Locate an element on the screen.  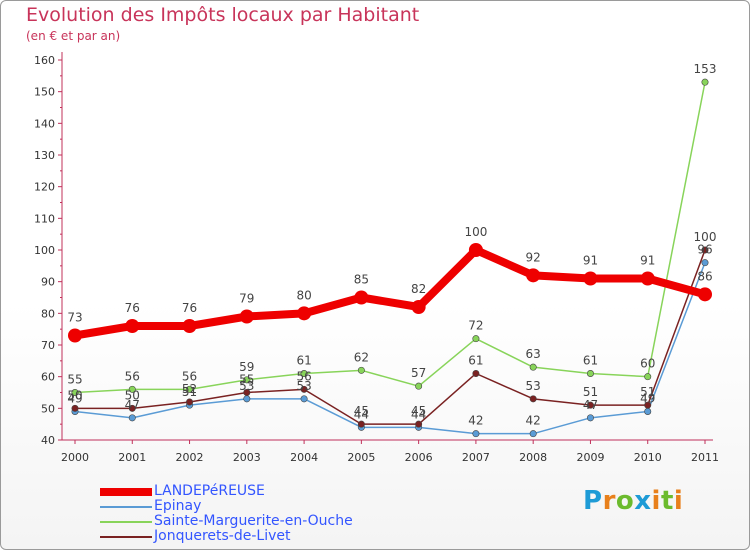
x-tick-label: 2001 is located at coordinates (132, 457).